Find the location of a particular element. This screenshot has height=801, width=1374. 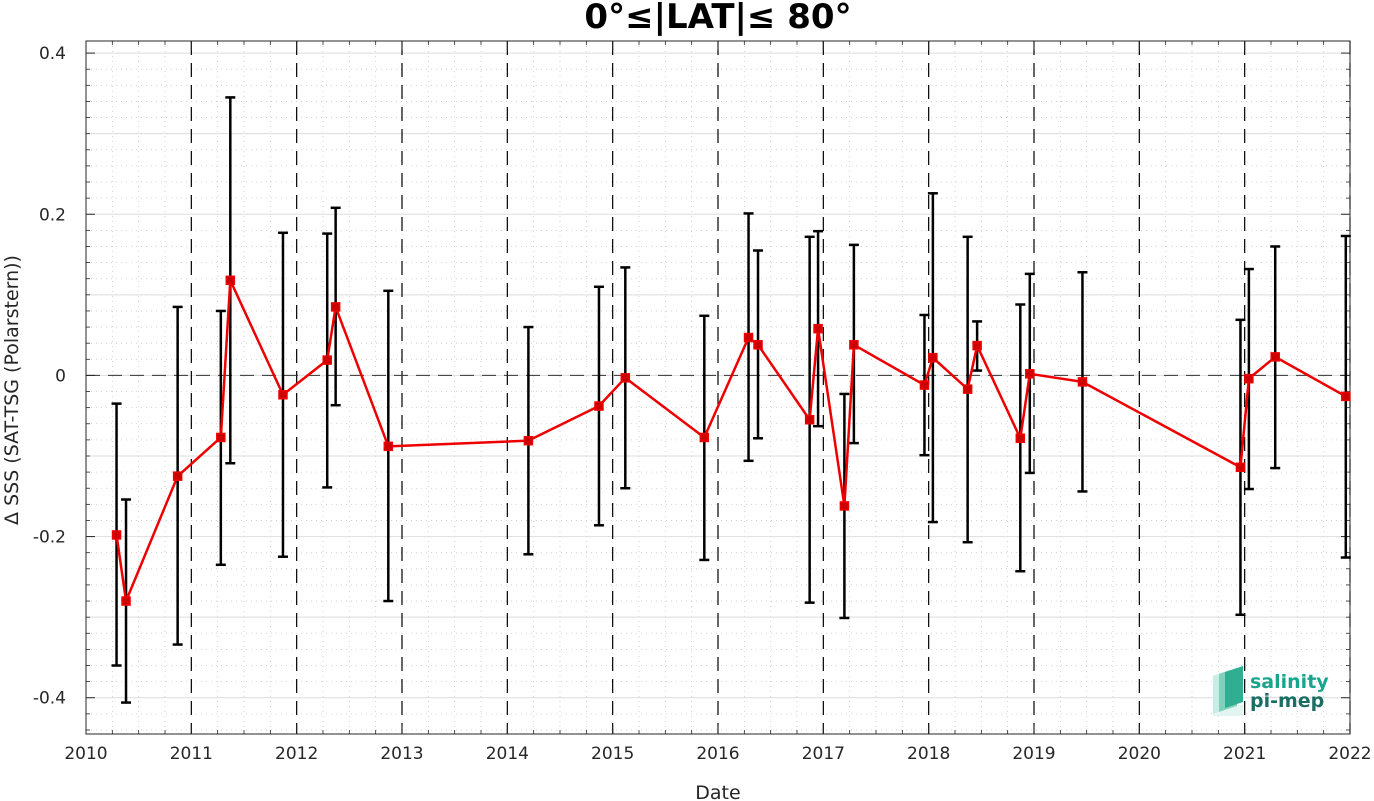

y-axis-label: Δ SSS (SAT-TSG (Polarstern)) is located at coordinates (12, 390).